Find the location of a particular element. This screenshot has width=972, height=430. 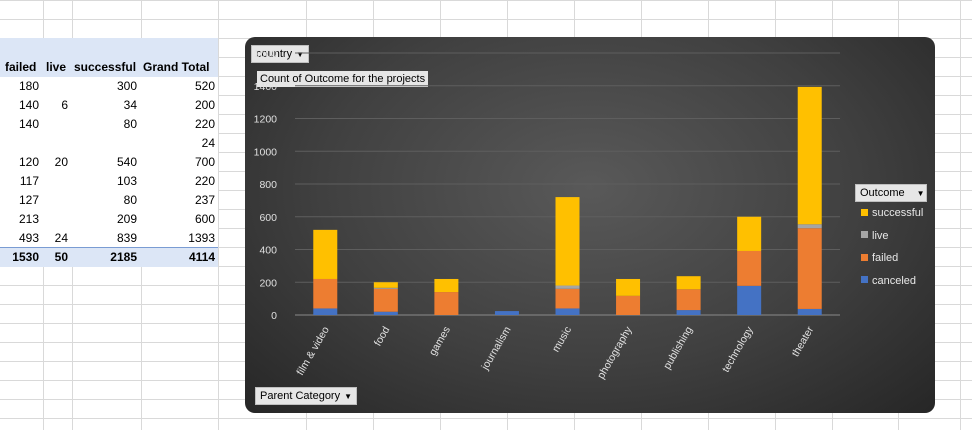

bar-segment-successful-music is located at coordinates (567, 241).